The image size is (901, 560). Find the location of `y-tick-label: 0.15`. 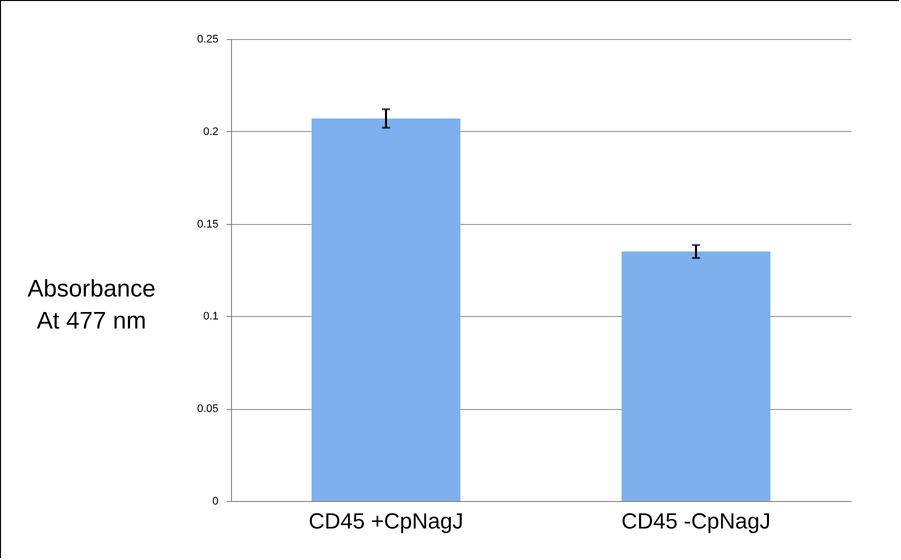

y-tick-label: 0.15 is located at coordinates (207, 224).